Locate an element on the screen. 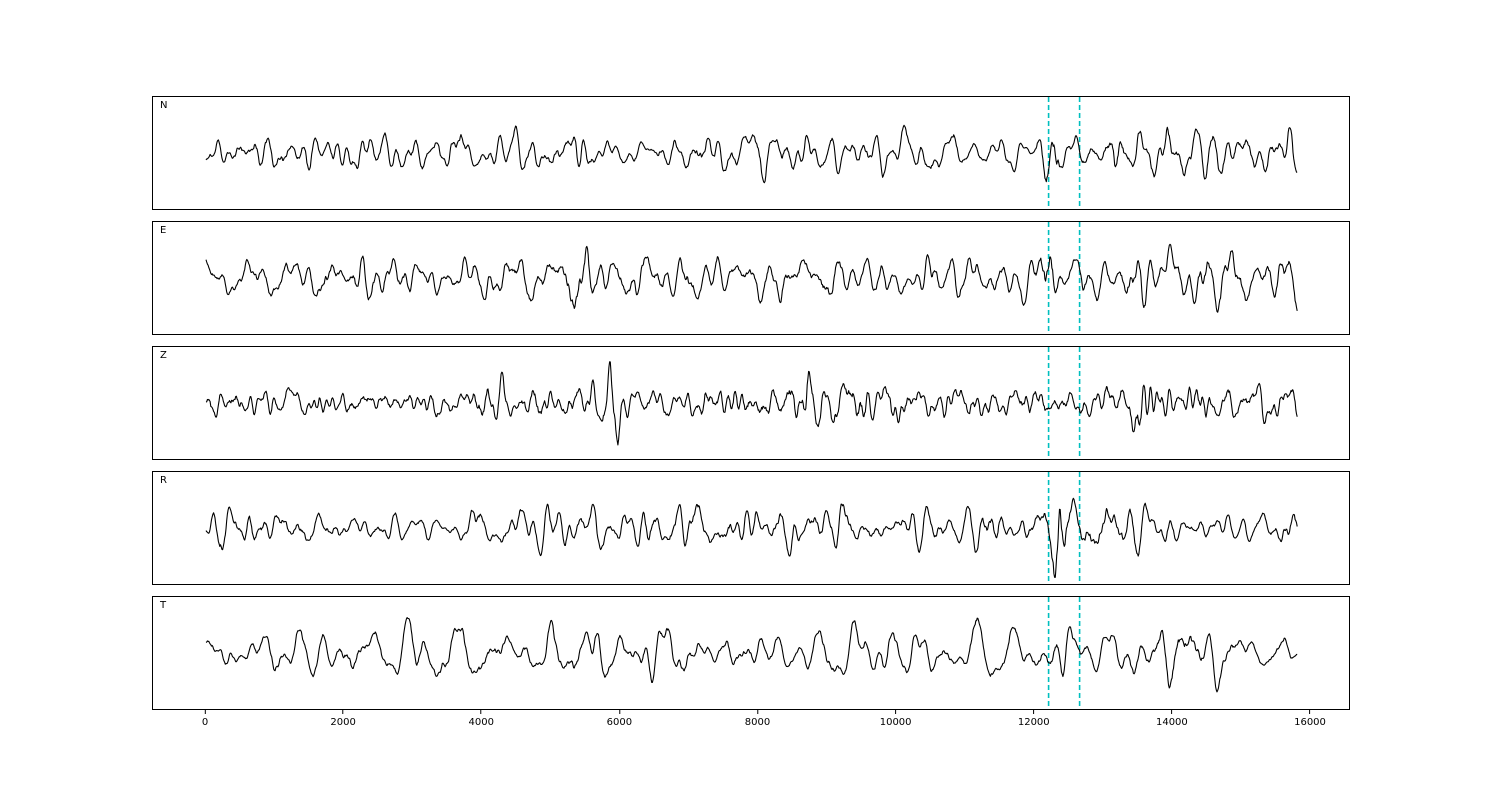  x-tick-label: 16000 is located at coordinates (1310, 722).